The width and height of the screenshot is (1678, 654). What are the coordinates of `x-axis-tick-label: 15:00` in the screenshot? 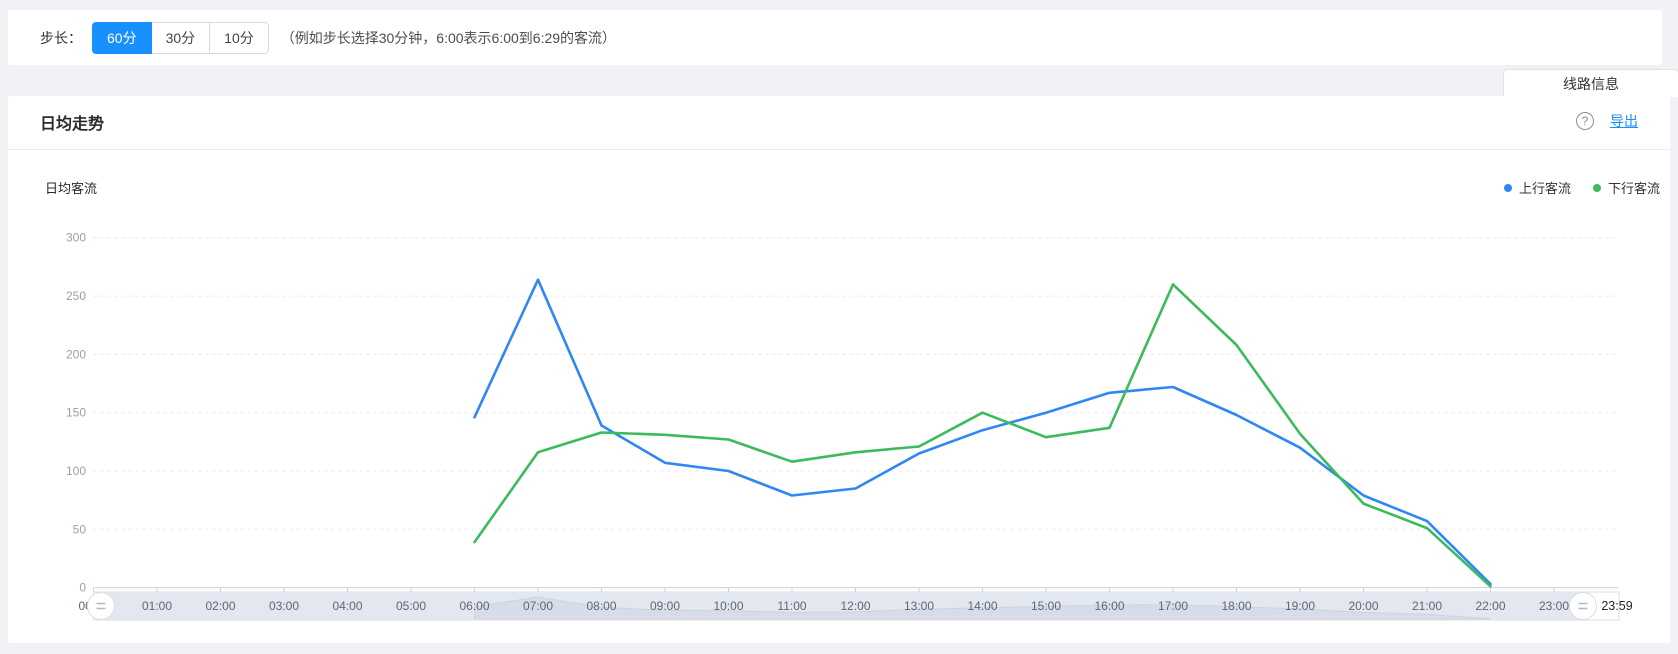 It's located at (1046, 606).